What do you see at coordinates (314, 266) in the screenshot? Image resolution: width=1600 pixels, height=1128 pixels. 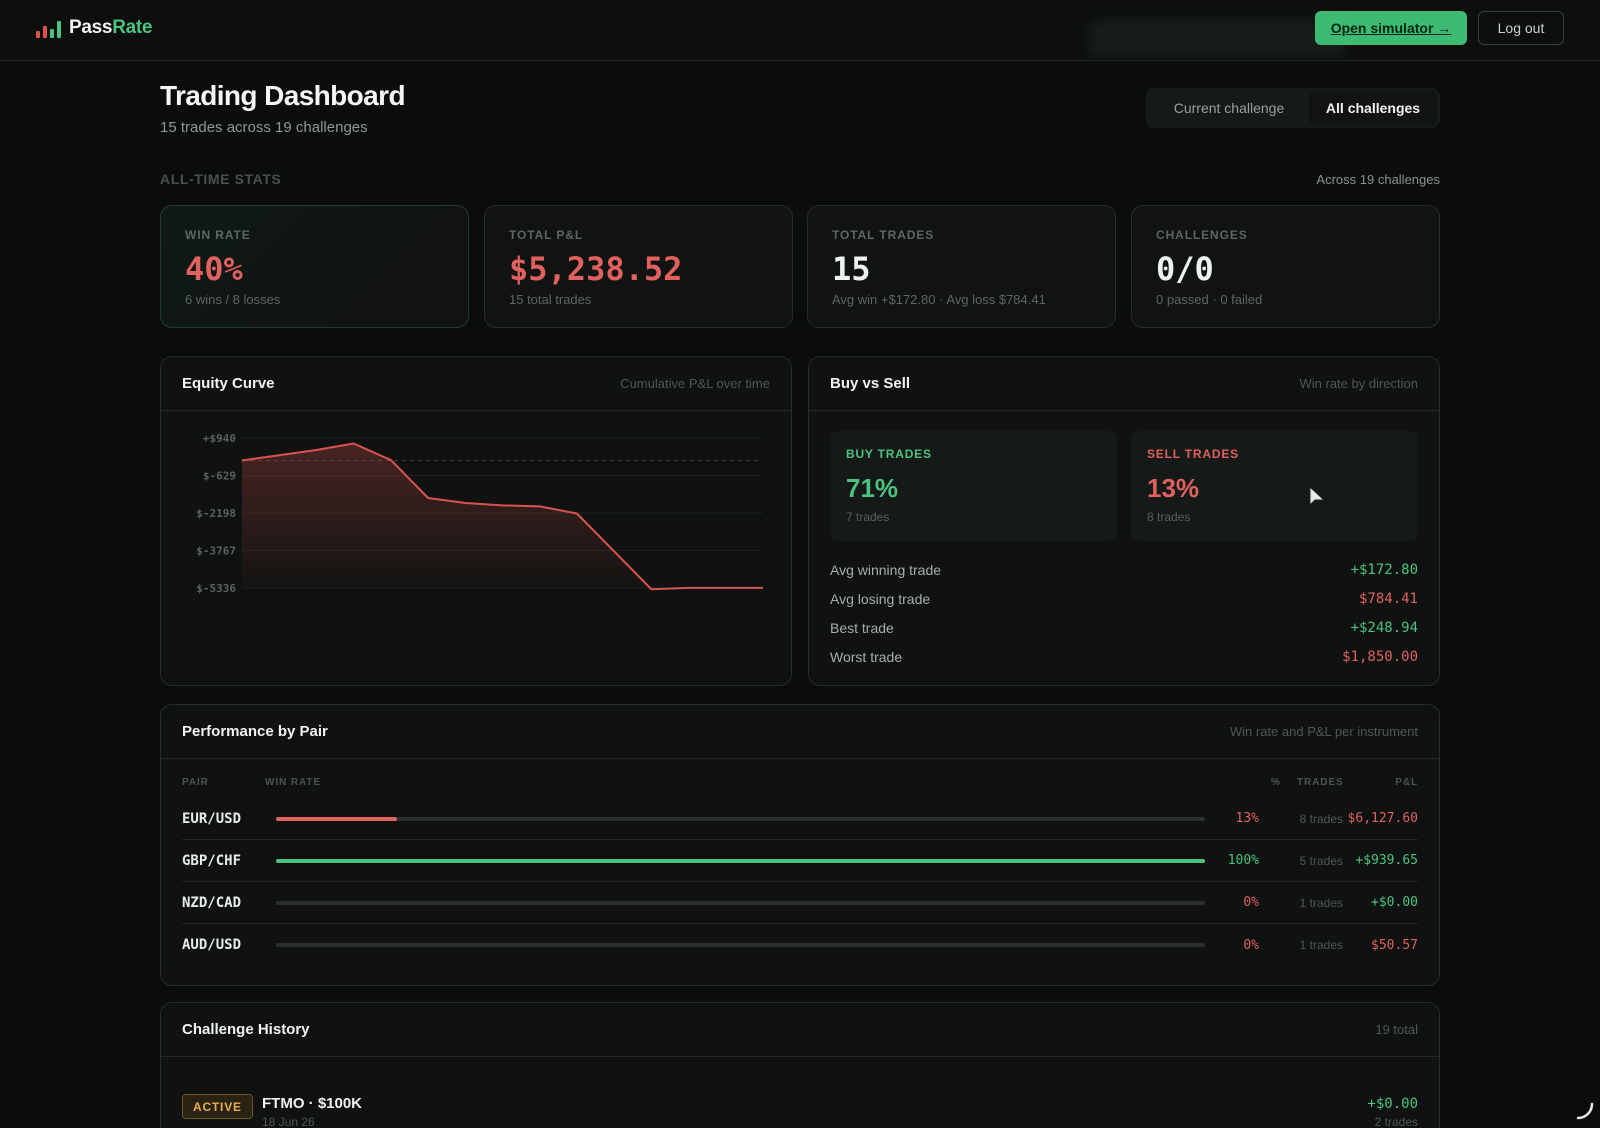 I see `win-rate-card: WIN RATE 40% 6 wins / 8 losses` at bounding box center [314, 266].